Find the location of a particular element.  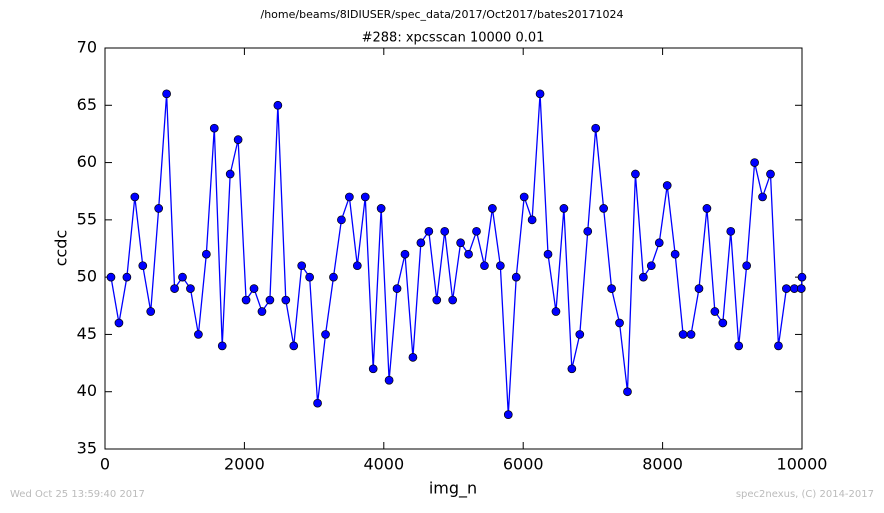

x-tick-label: 10000 is located at coordinates (802, 464).